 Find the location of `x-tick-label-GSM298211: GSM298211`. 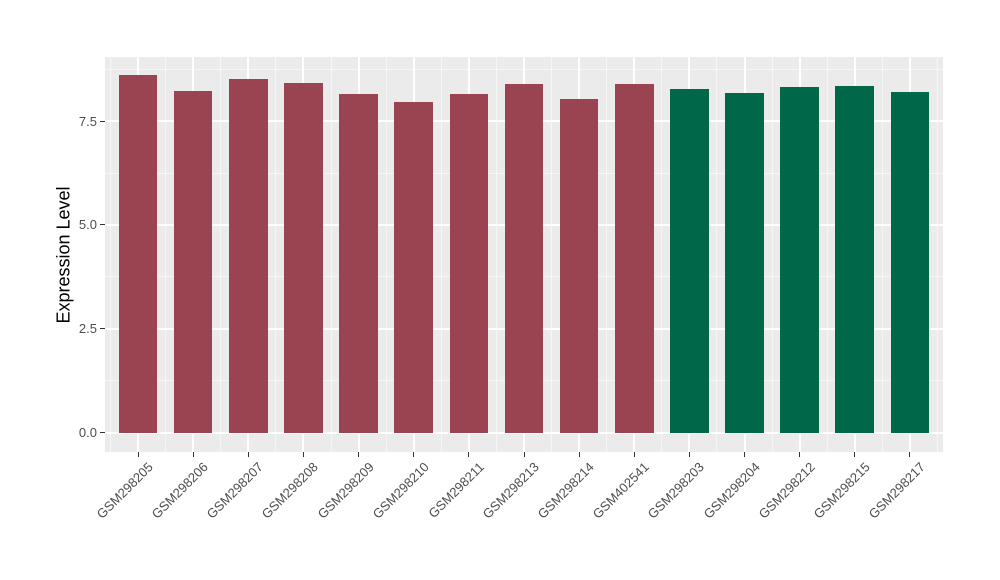

x-tick-label-GSM298211: GSM298211 is located at coordinates (456, 490).